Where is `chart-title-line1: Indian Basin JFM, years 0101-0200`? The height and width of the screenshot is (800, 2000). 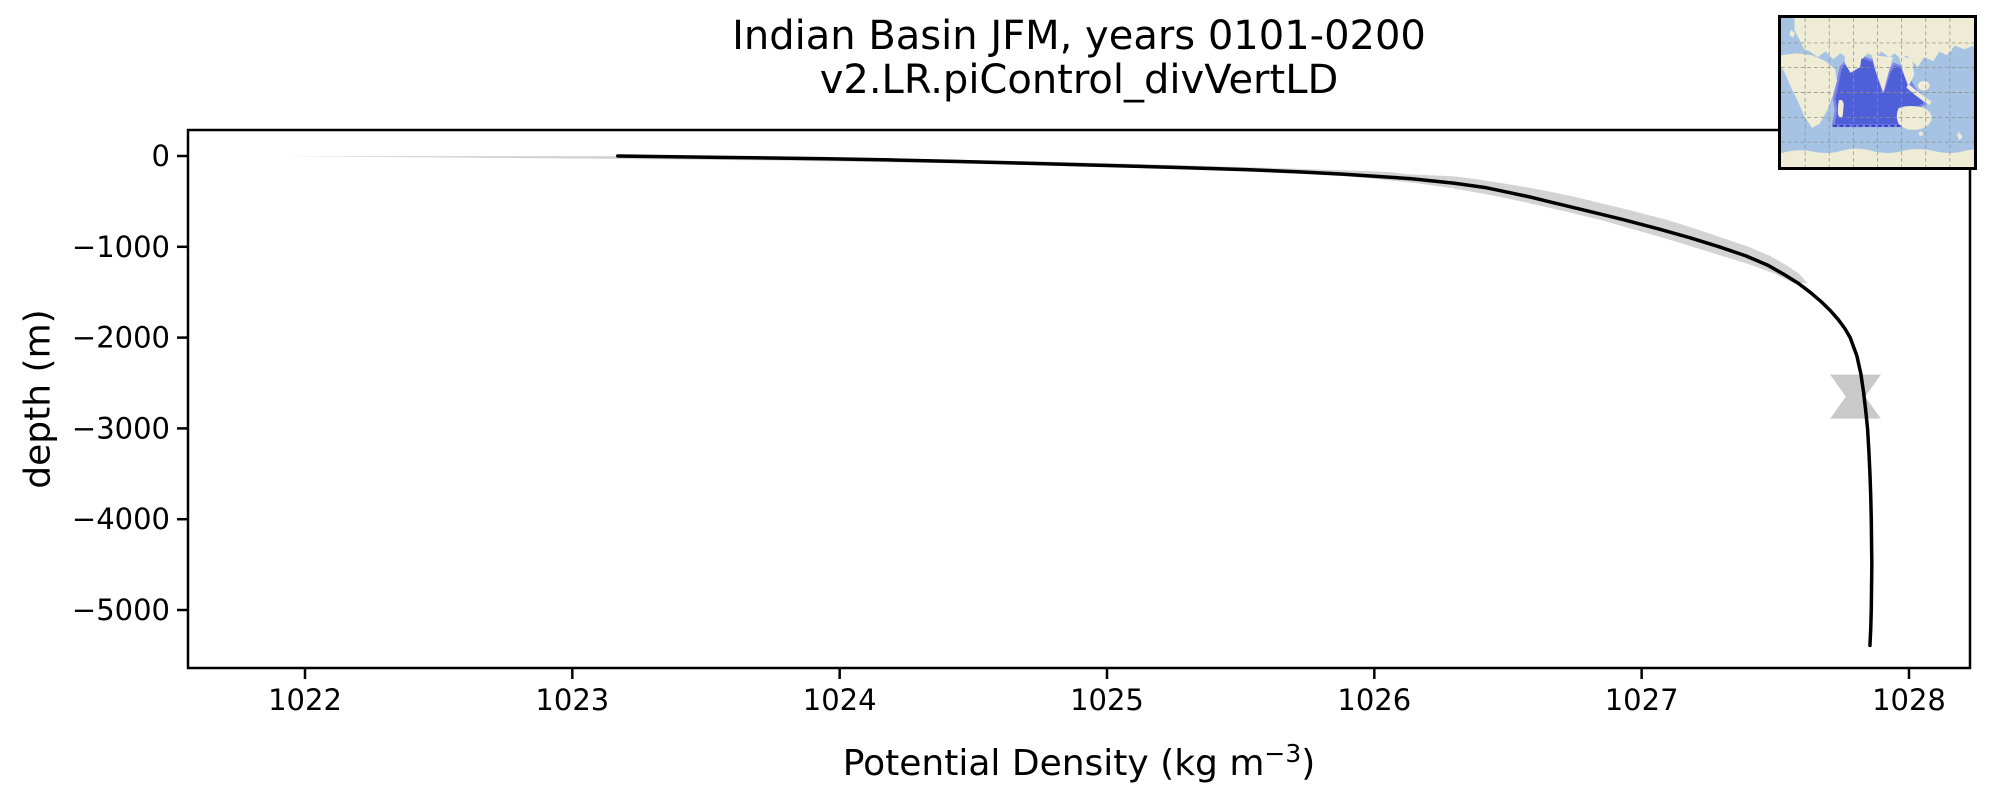 chart-title-line1: Indian Basin JFM, years 0101-0200 is located at coordinates (1079, 36).